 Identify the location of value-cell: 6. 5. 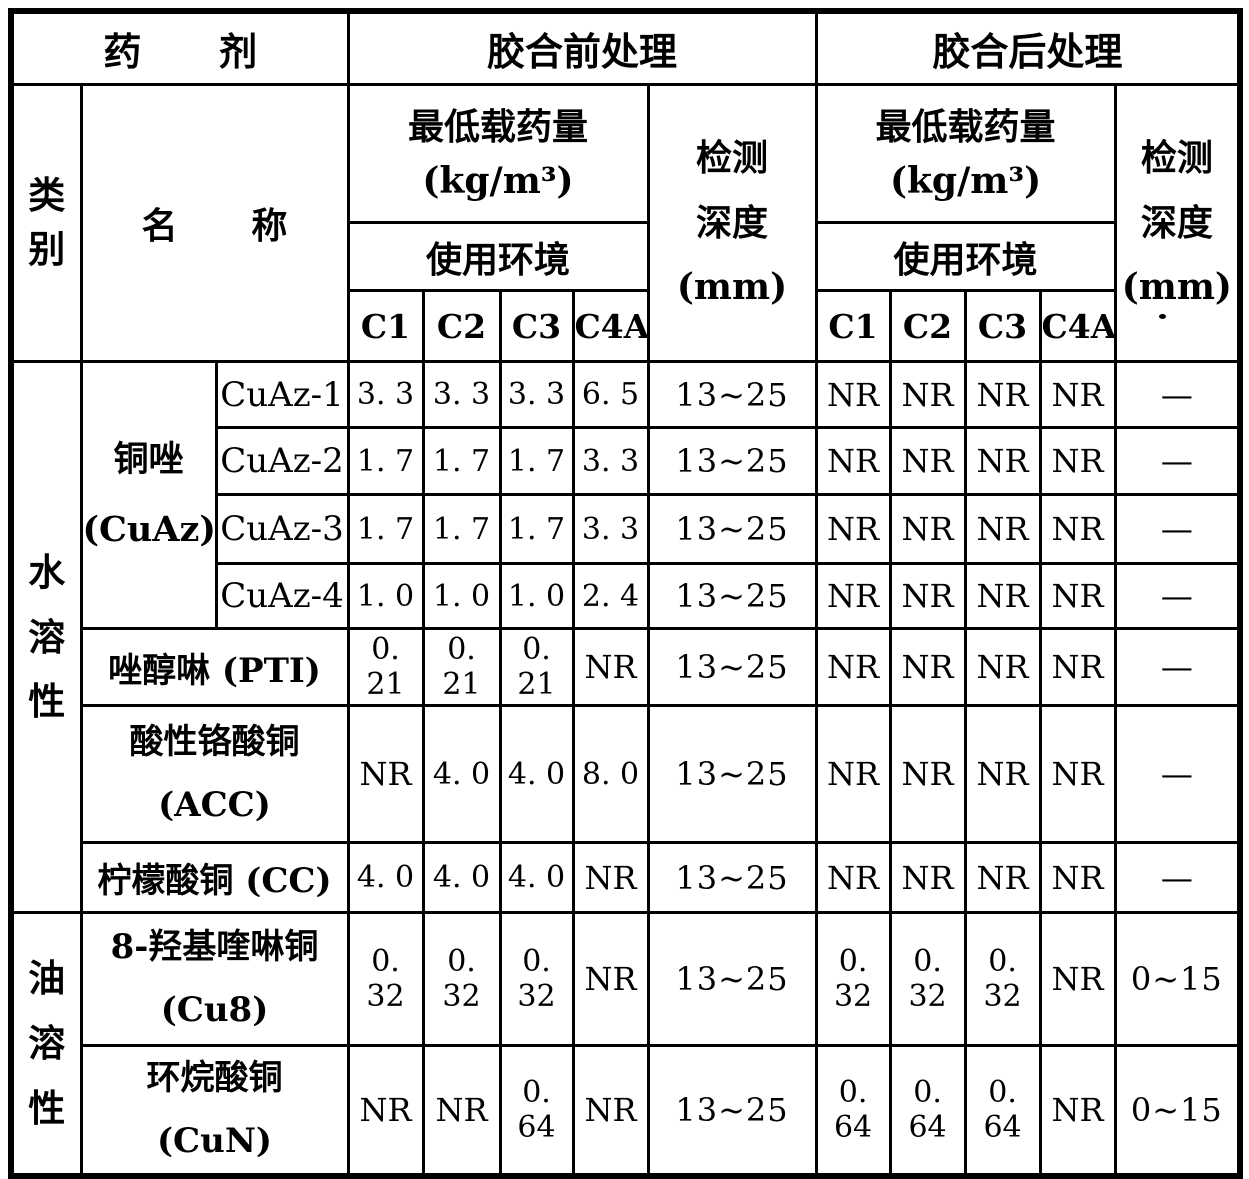
(610, 394).